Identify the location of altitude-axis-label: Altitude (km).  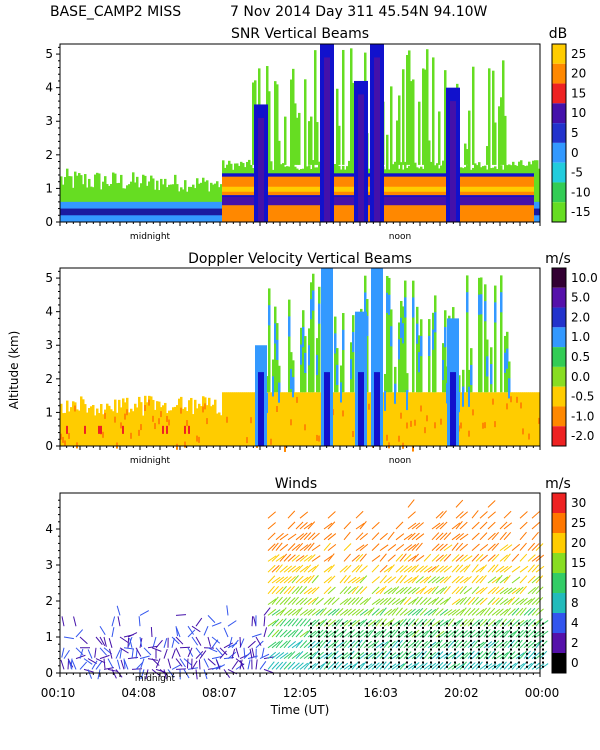
(14, 370).